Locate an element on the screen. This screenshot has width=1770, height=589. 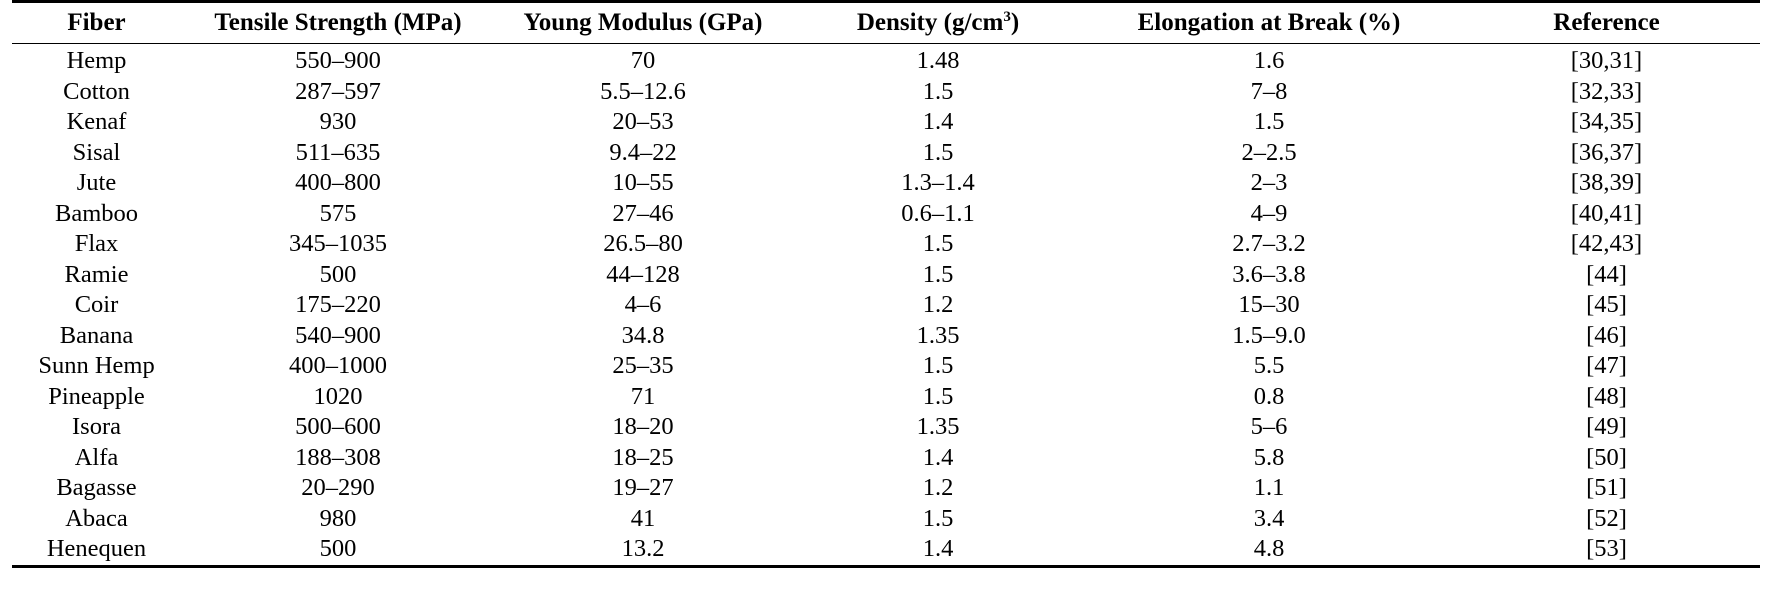
cell-elongation: 1.5–9.0 is located at coordinates (1269, 335).